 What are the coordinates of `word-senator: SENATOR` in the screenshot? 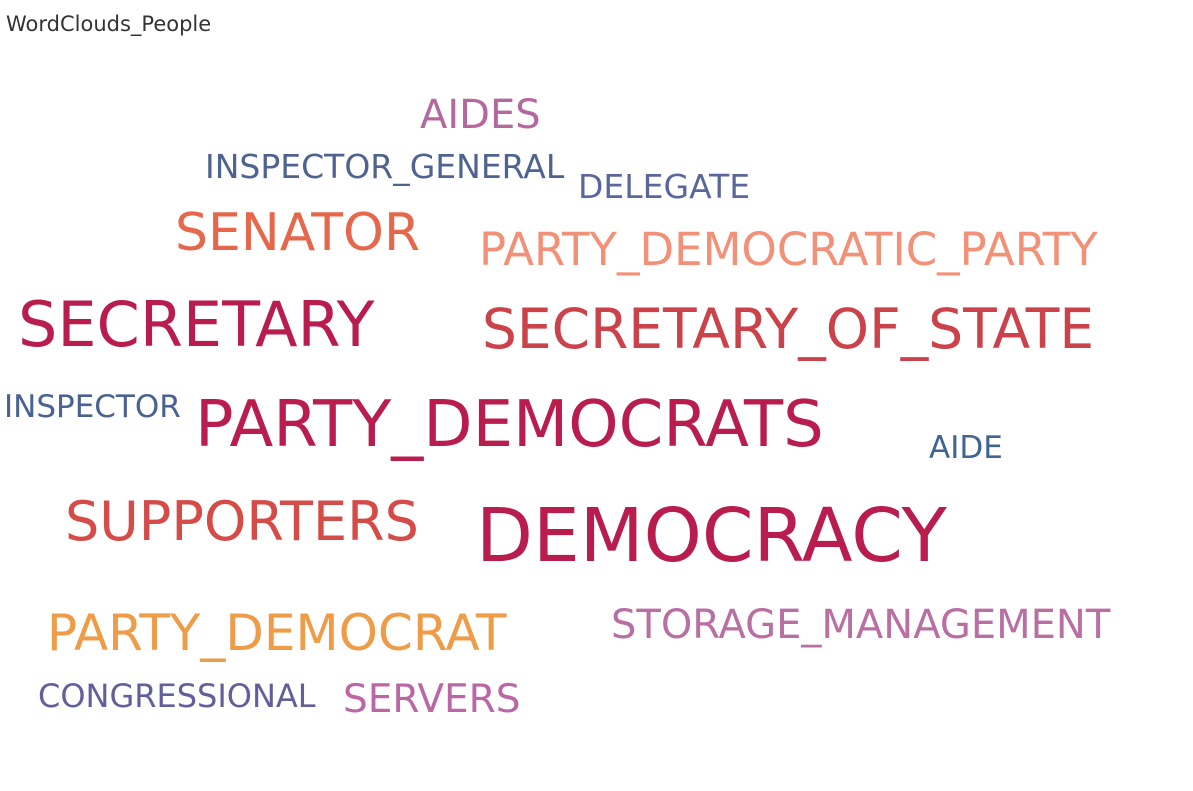 It's located at (298, 233).